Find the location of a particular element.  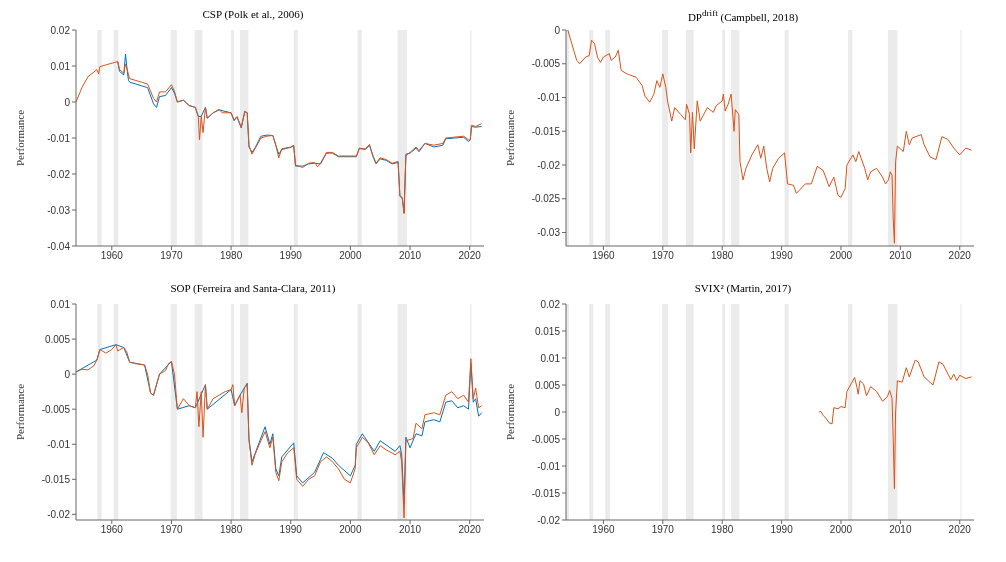

chart-title: SVIX² (Martin, 2017) is located at coordinates (743, 289).